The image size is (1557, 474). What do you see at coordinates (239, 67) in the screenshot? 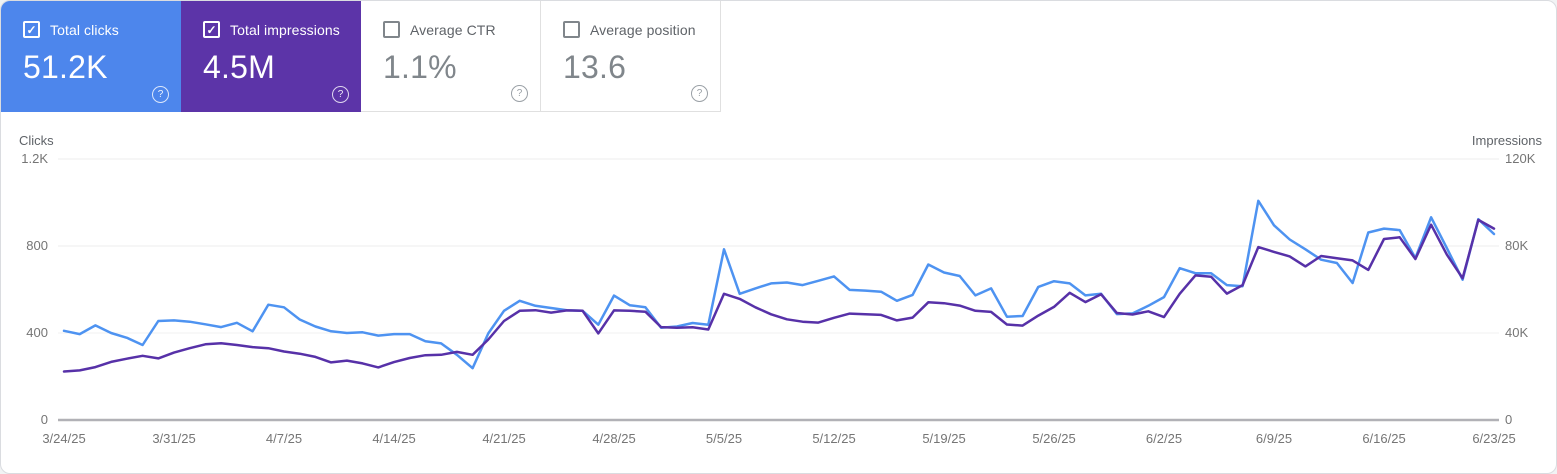
I see `total-impressions-value: 4.5M` at bounding box center [239, 67].